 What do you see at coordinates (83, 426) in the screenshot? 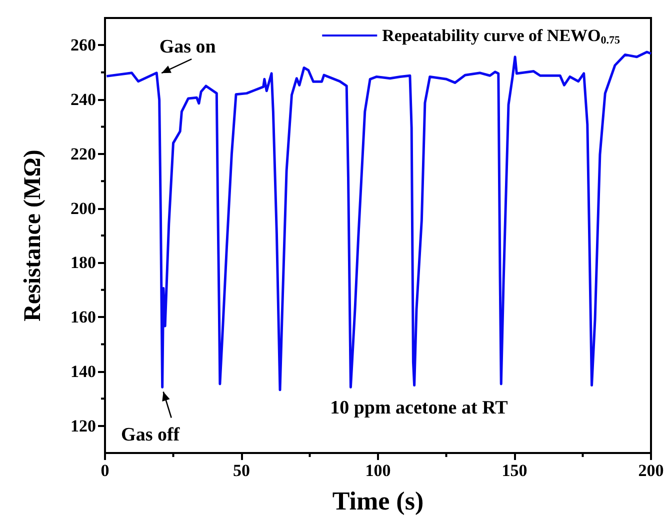
I see `y-tick-label: 120` at bounding box center [83, 426].